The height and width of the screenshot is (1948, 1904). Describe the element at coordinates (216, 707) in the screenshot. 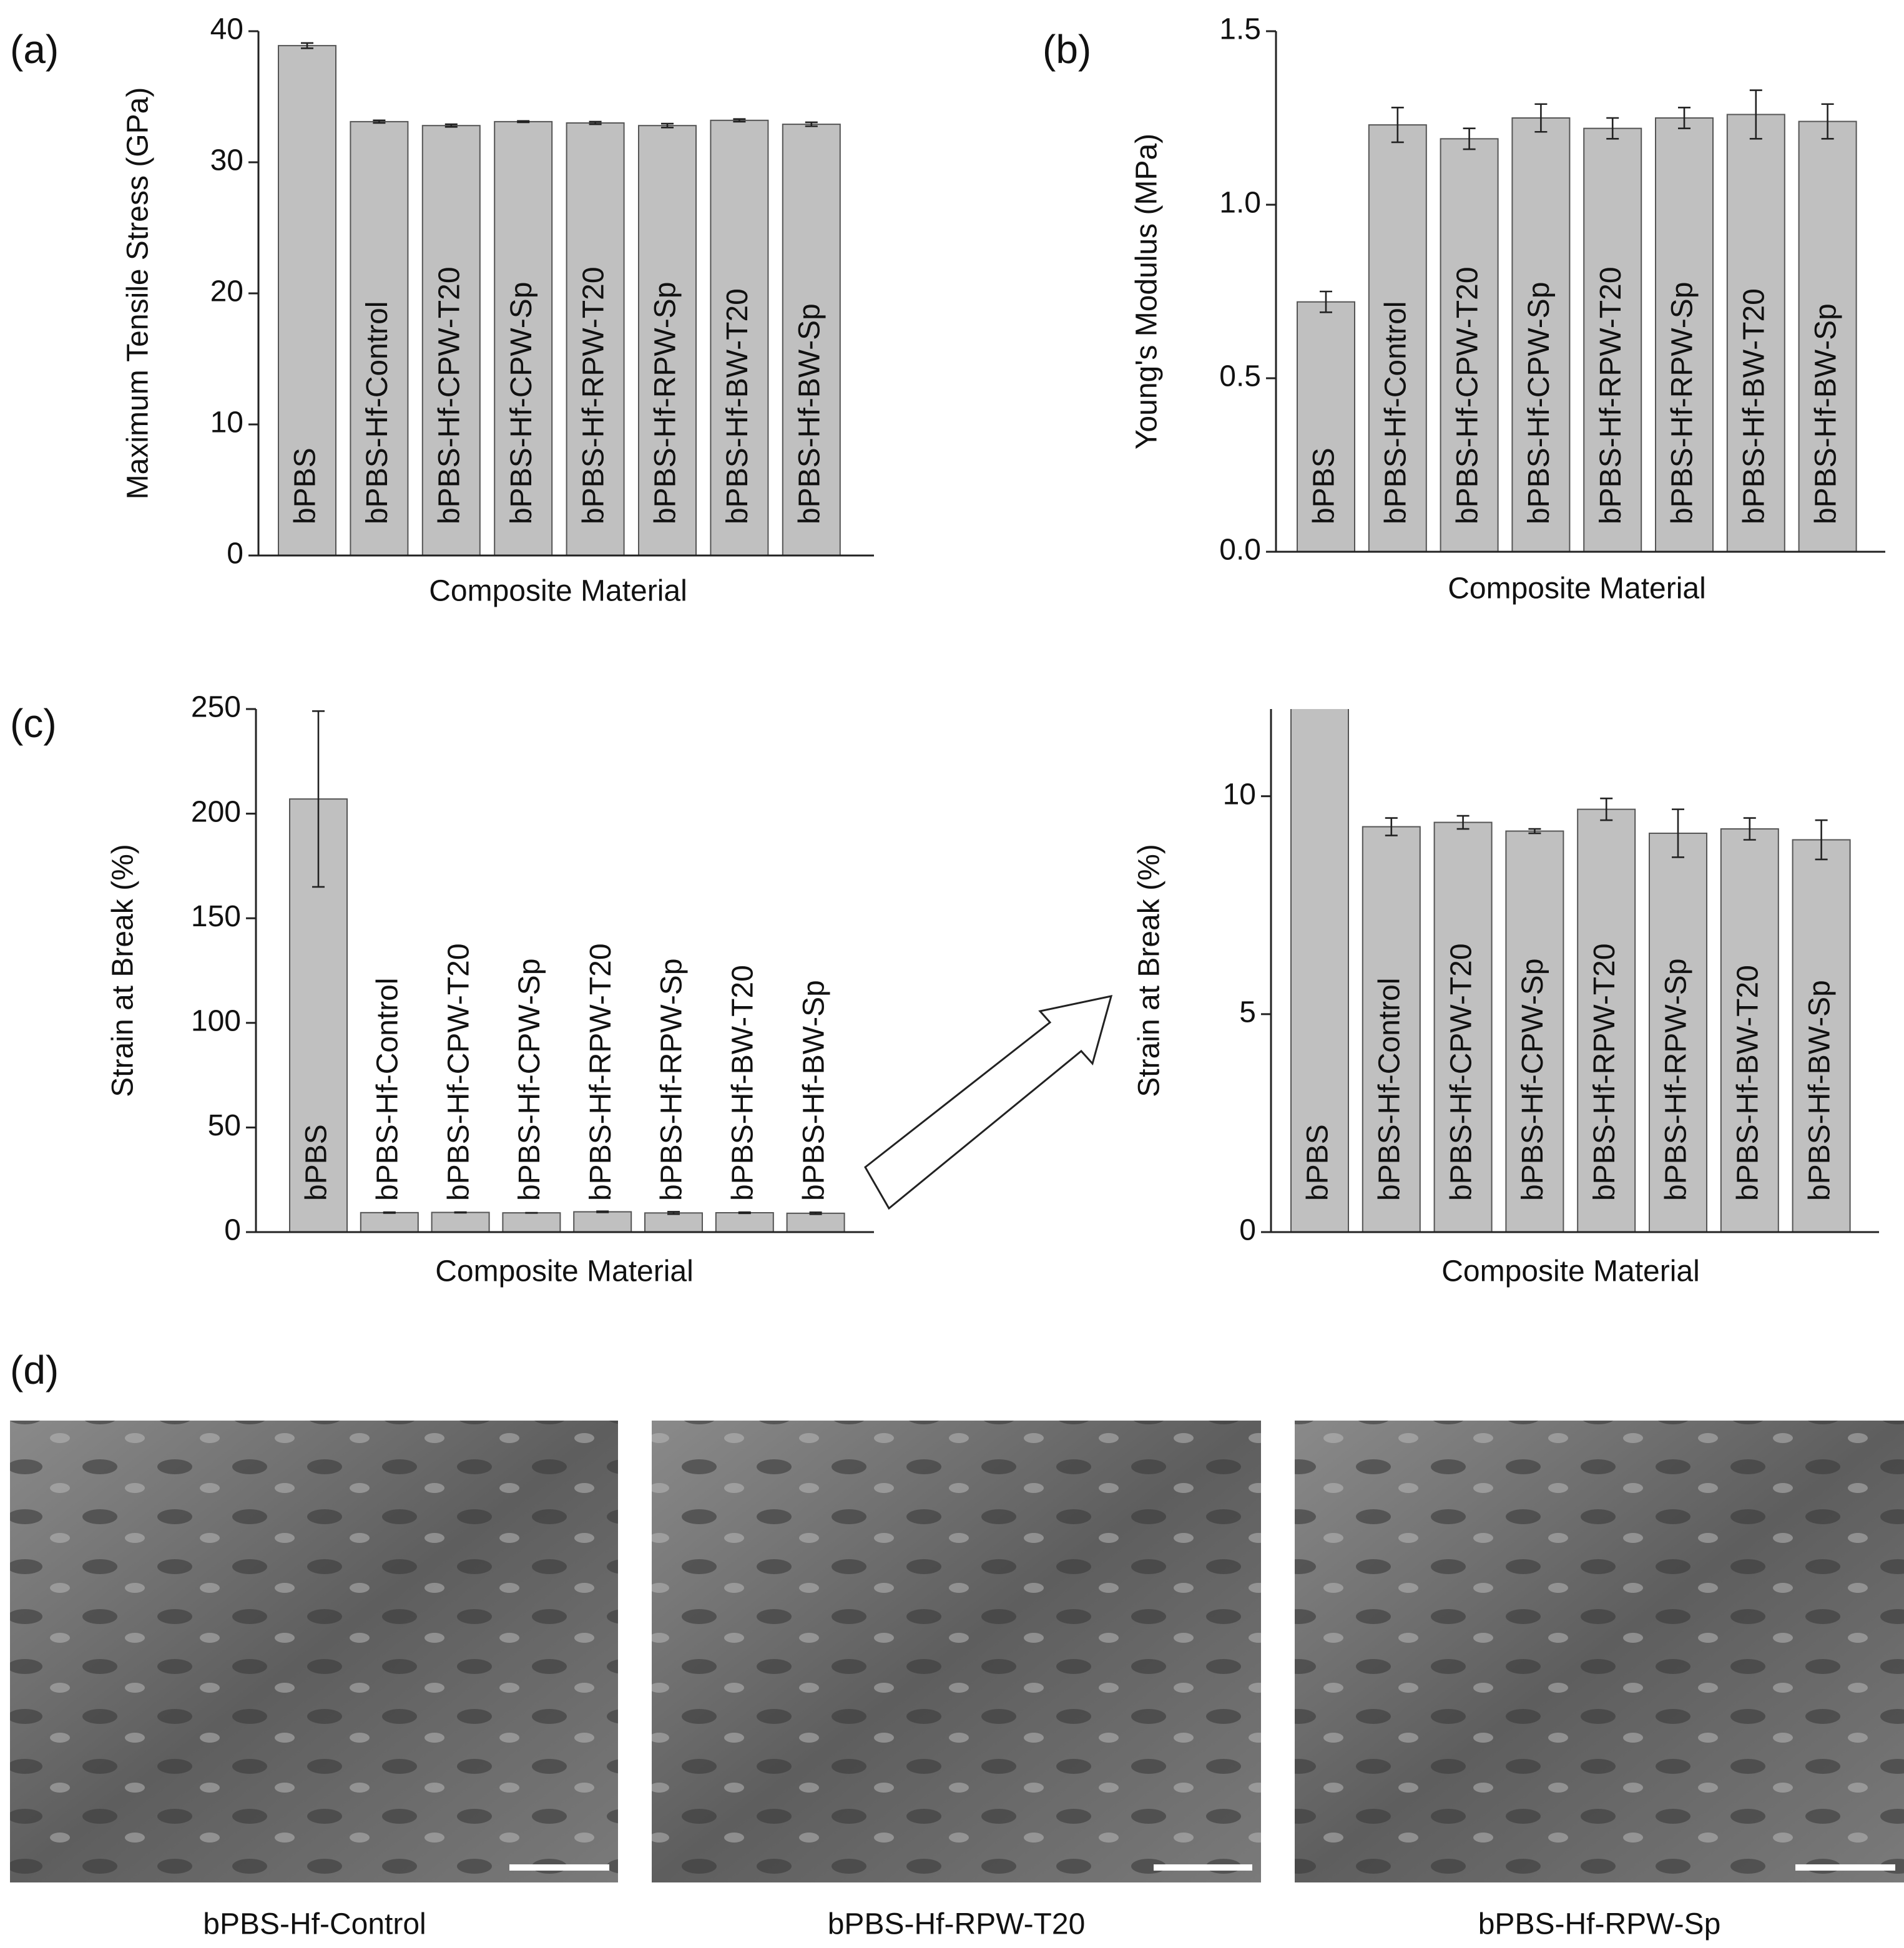

I see `y-tick-label: 250` at that location.